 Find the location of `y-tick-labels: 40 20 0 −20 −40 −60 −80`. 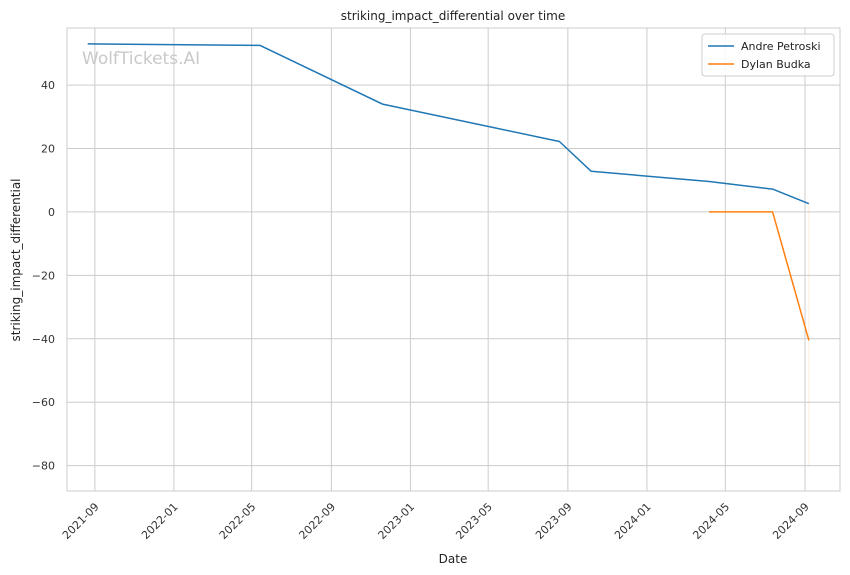

y-tick-labels: 40 20 0 −20 −40 −60 −80 is located at coordinates (43, 276).